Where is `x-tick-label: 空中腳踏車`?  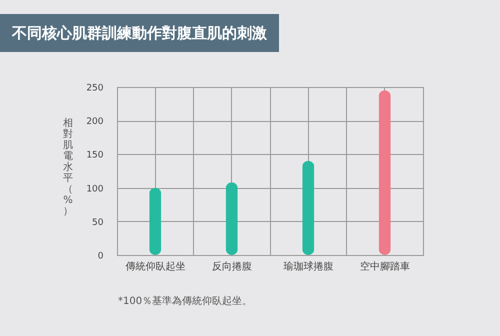 x-tick-label: 空中腳踏車 is located at coordinates (385, 266).